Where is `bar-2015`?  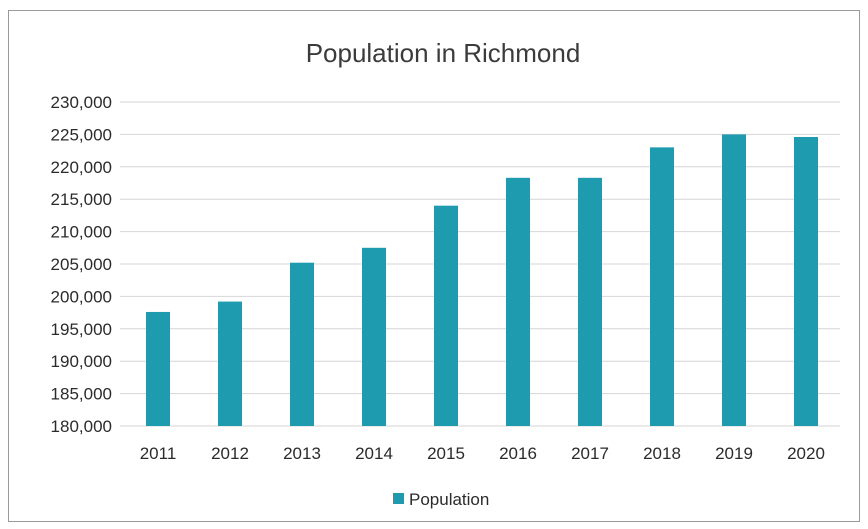
bar-2015 is located at coordinates (446, 315).